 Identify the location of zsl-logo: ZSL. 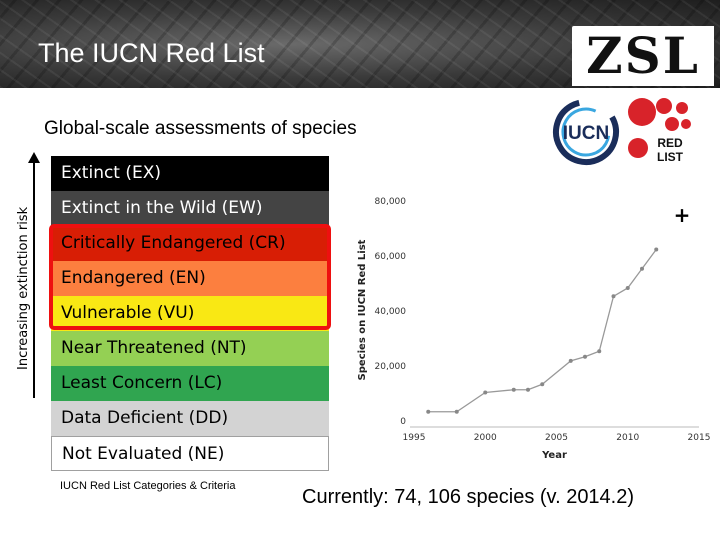
(643, 56).